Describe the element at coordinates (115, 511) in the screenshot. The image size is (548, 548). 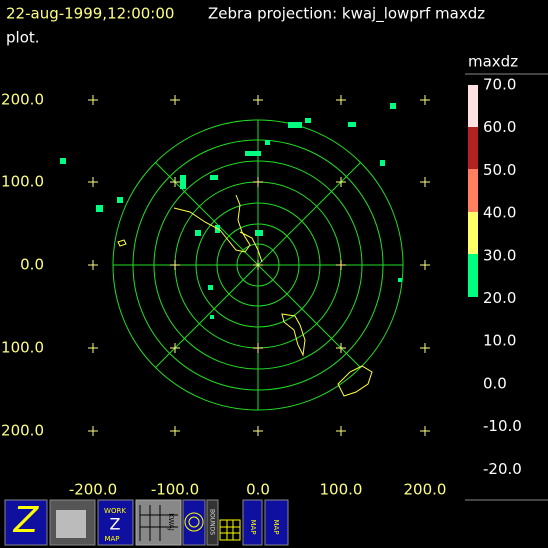
I see `work-label: WORK` at that location.